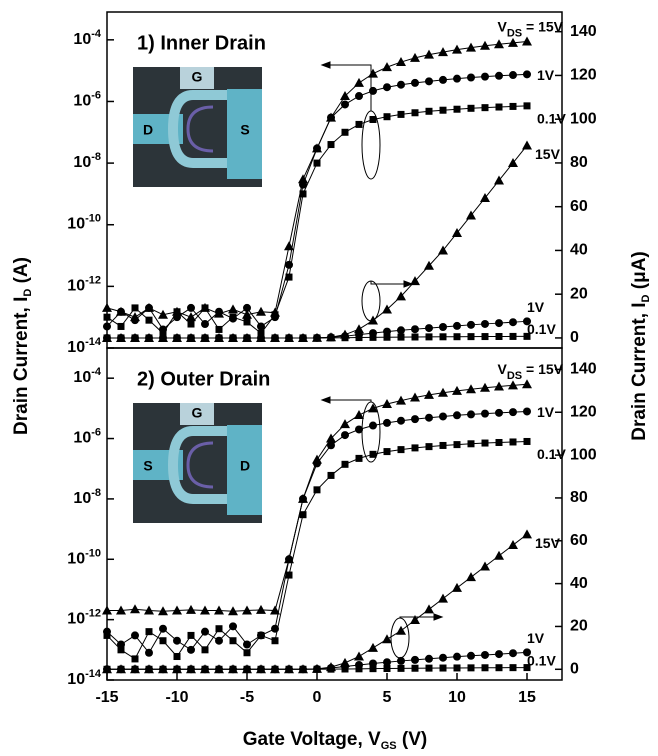 Image resolution: width=658 pixels, height=756 pixels. I want to click on inset-image, so click(197, 127).